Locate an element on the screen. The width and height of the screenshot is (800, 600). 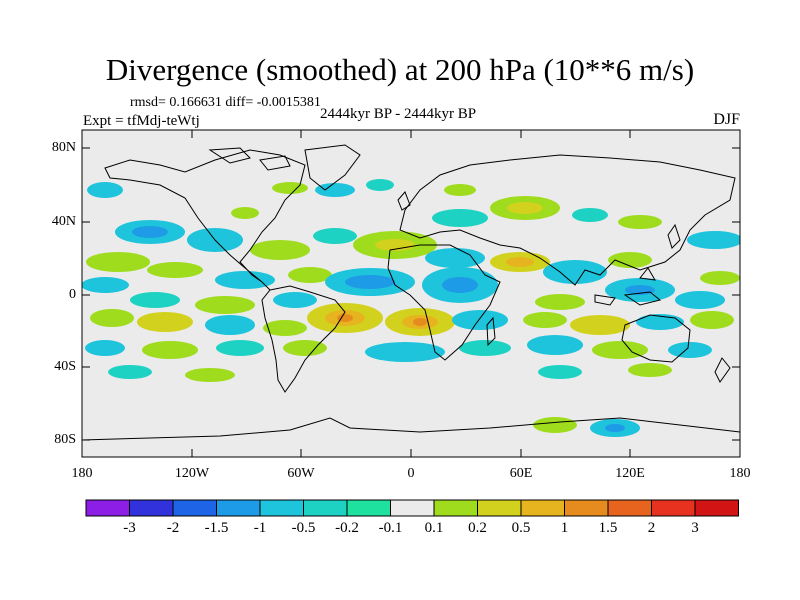
season-label: DJF is located at coordinates (726, 119).